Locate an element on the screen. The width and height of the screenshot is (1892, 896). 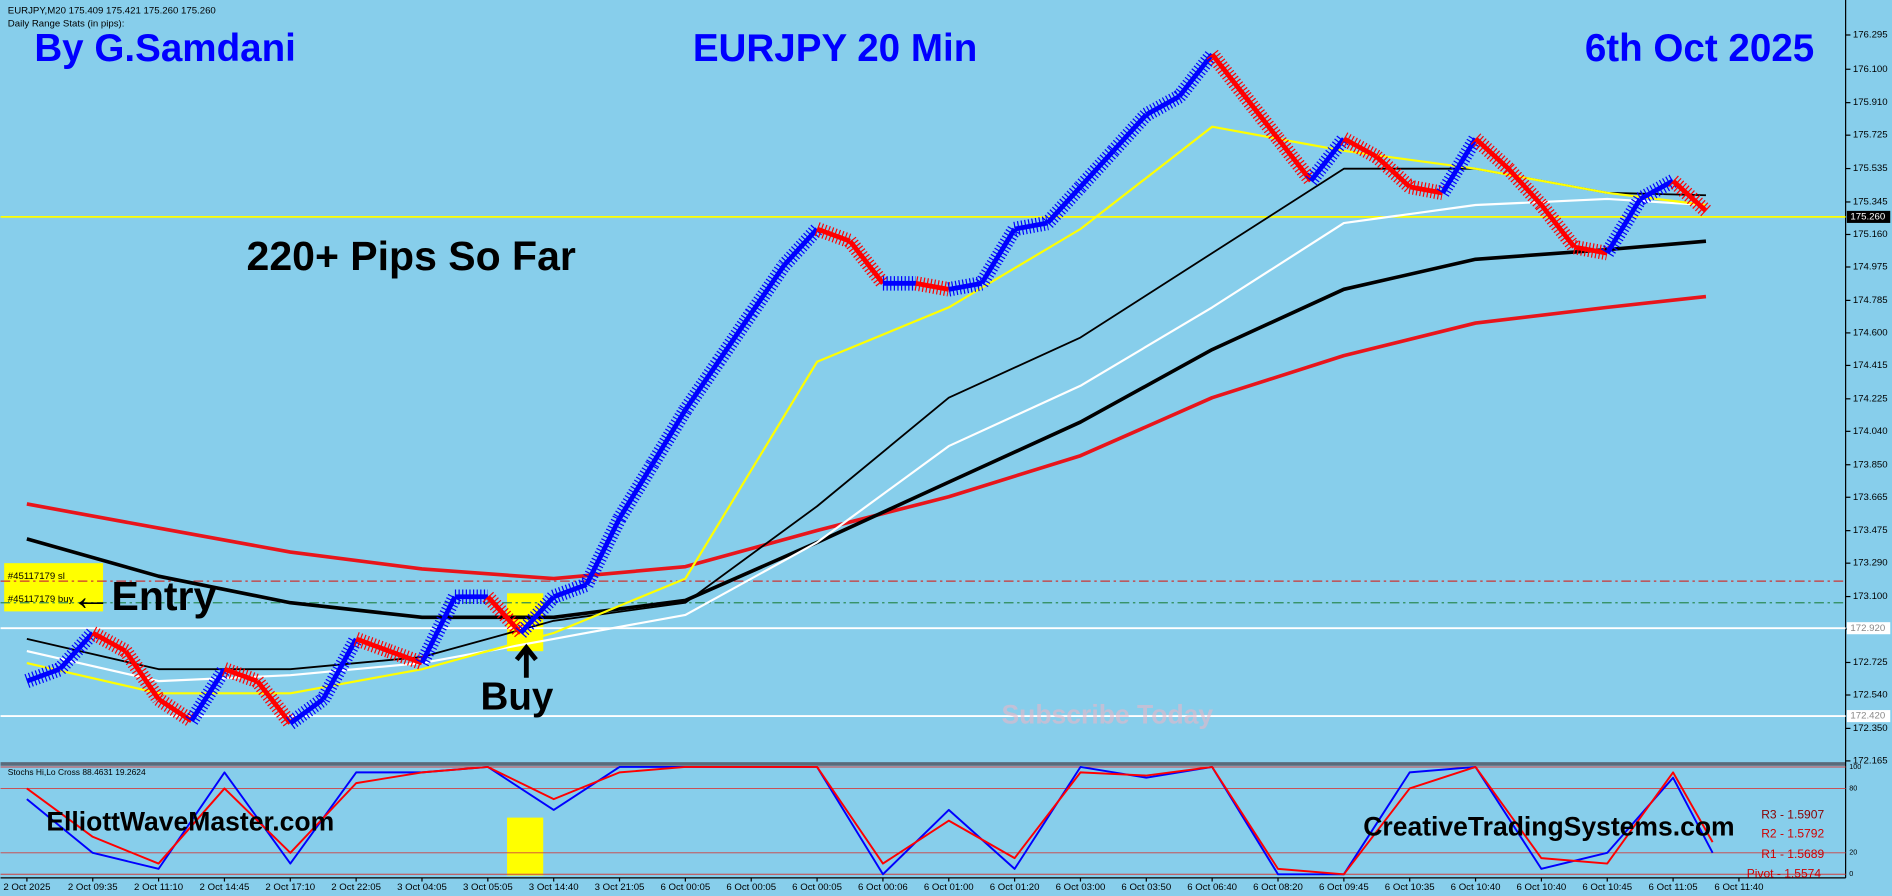
level-label: 172.420 is located at coordinates (1867, 716).